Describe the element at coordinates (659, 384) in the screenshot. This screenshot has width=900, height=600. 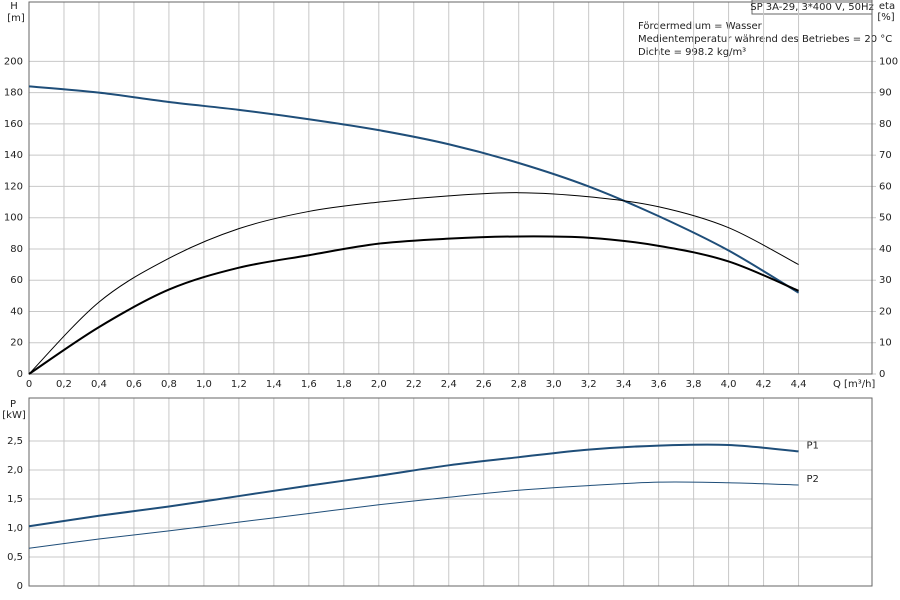
I see `x-tick-label: 3,6` at that location.